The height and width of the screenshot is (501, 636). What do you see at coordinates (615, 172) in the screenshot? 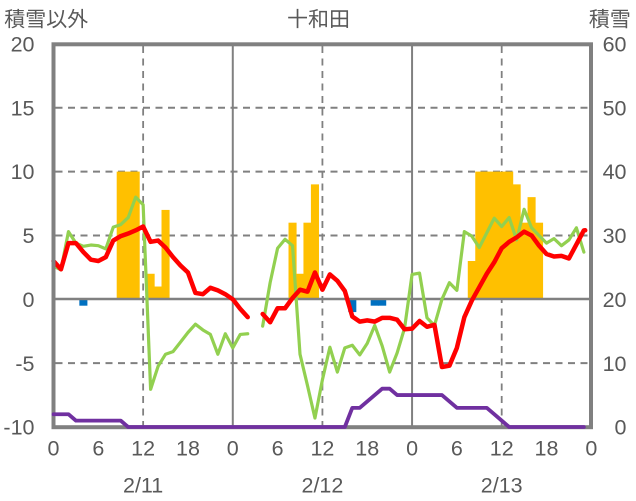
I see `svg-text: 40` at bounding box center [615, 172].